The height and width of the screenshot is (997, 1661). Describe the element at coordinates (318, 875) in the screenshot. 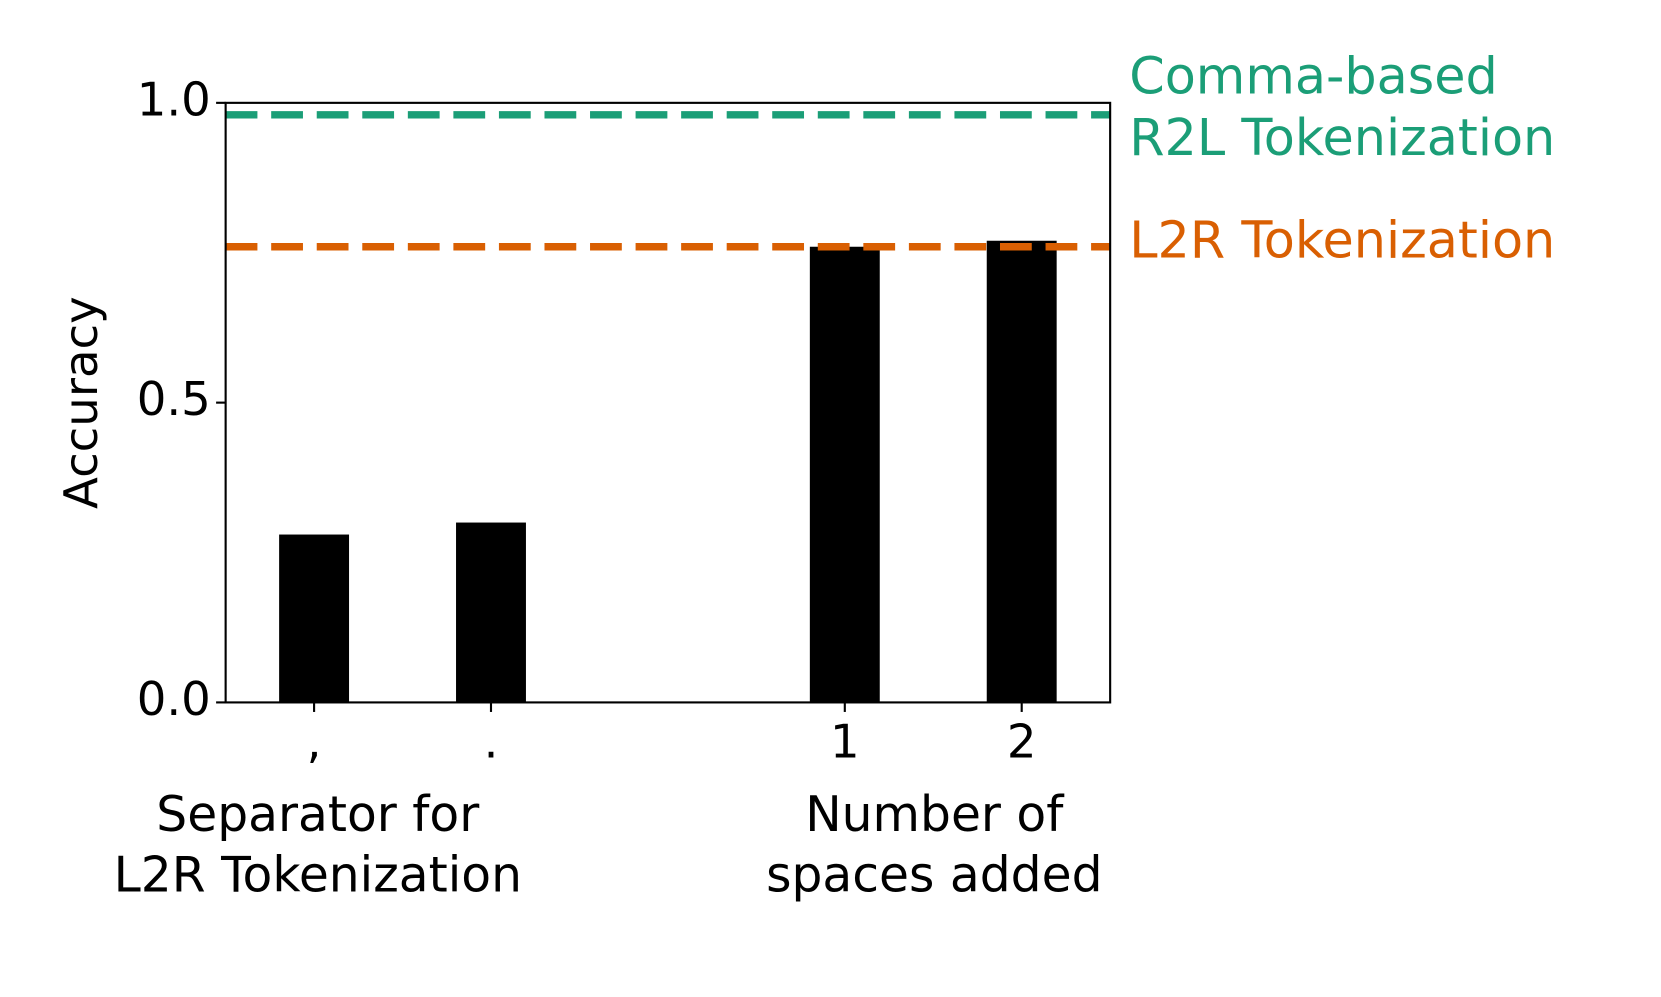

I see `group-label: L2R Tokenization` at that location.